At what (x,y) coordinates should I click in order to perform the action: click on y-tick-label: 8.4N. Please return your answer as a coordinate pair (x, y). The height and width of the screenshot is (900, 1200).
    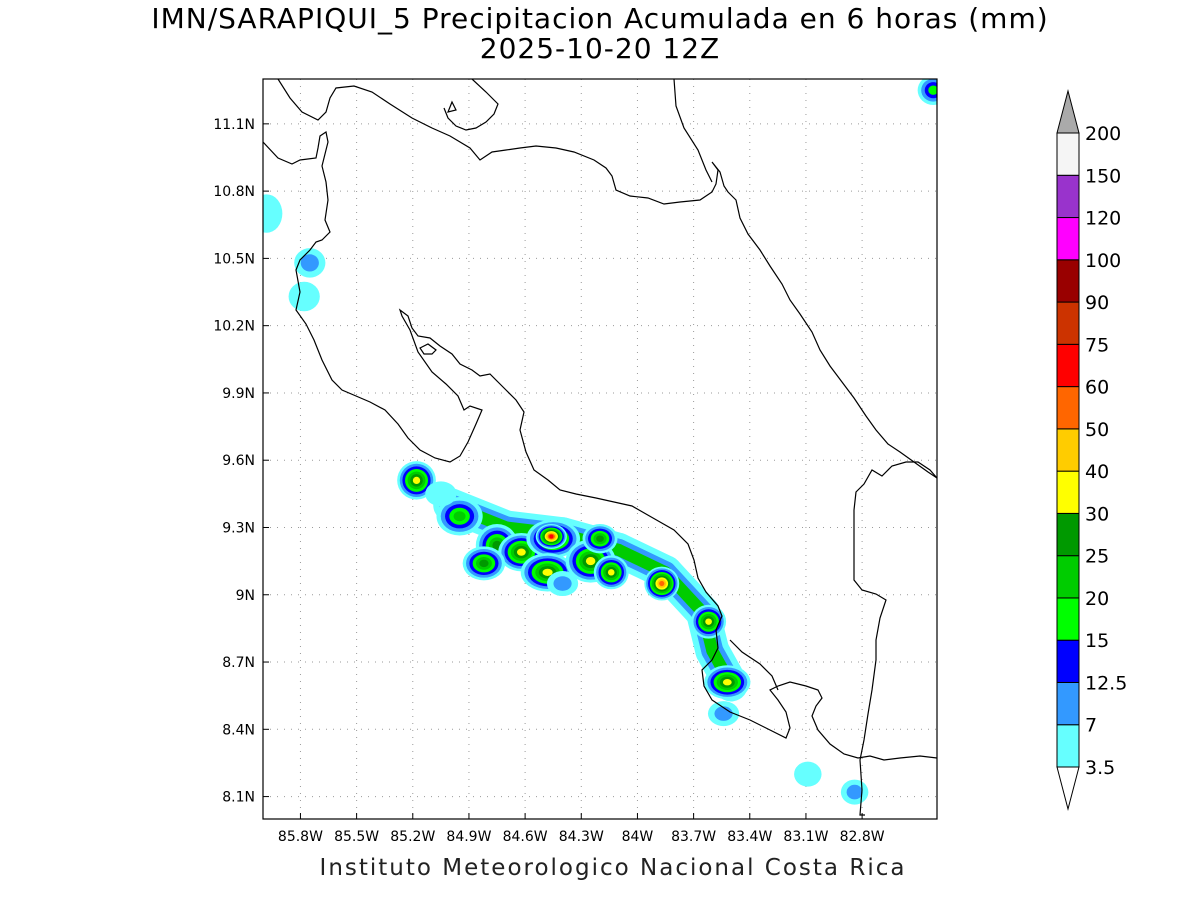
    Looking at the image, I should click on (238, 730).